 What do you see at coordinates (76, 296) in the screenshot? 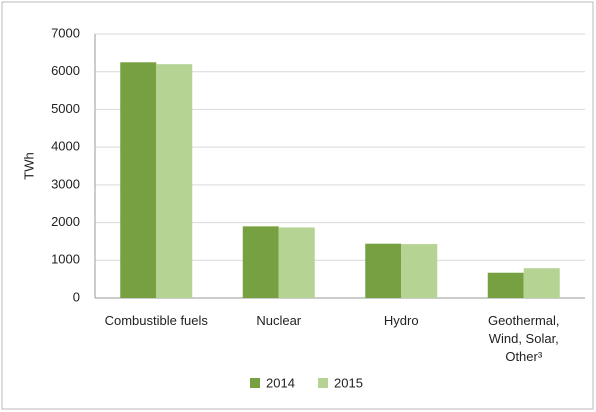
I see `y-tick-label: 0` at bounding box center [76, 296].